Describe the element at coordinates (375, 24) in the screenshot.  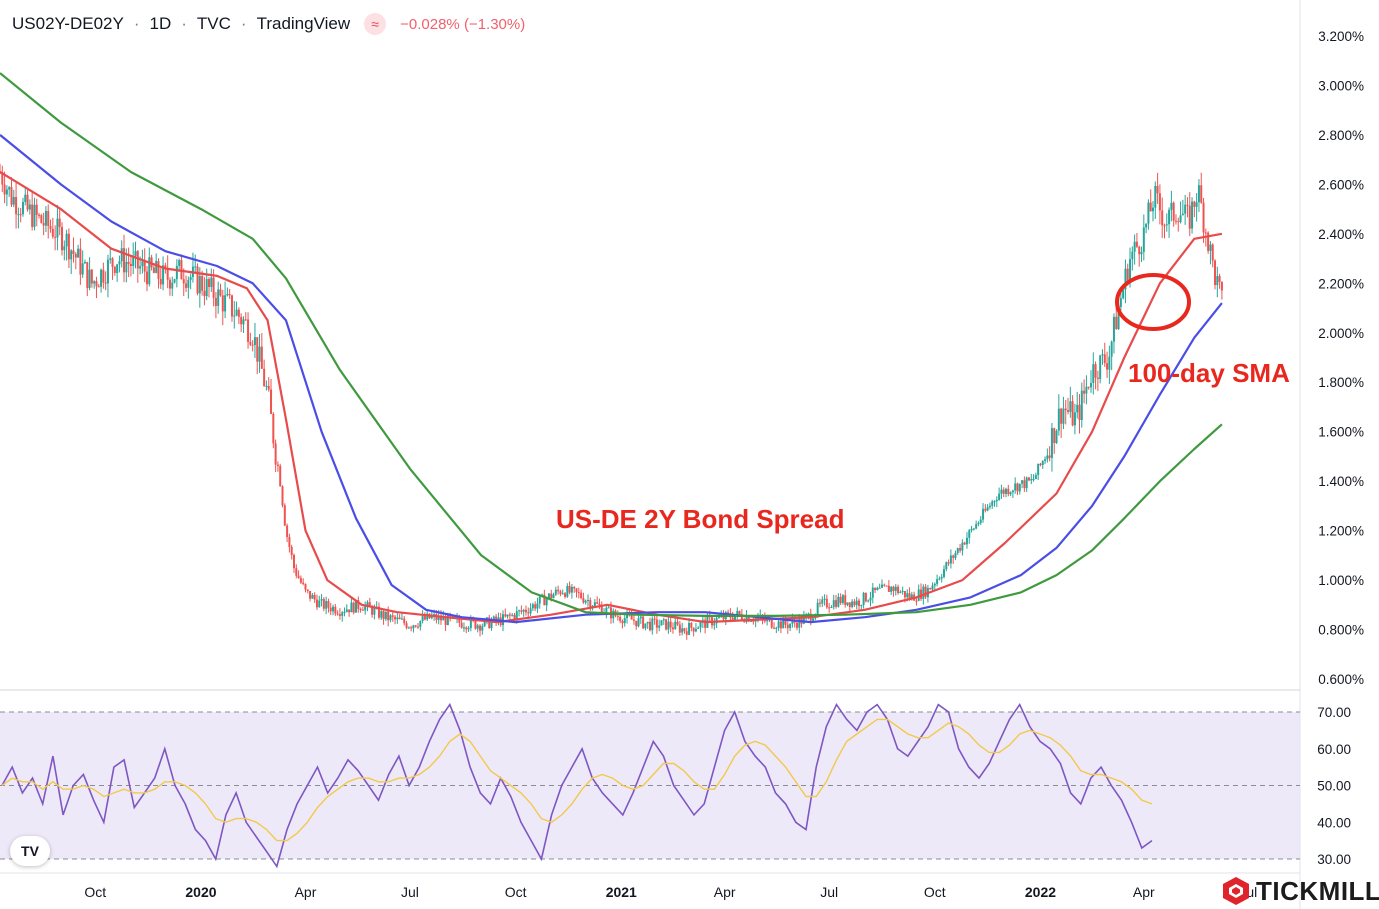
I see `approx-icon: ≈` at that location.